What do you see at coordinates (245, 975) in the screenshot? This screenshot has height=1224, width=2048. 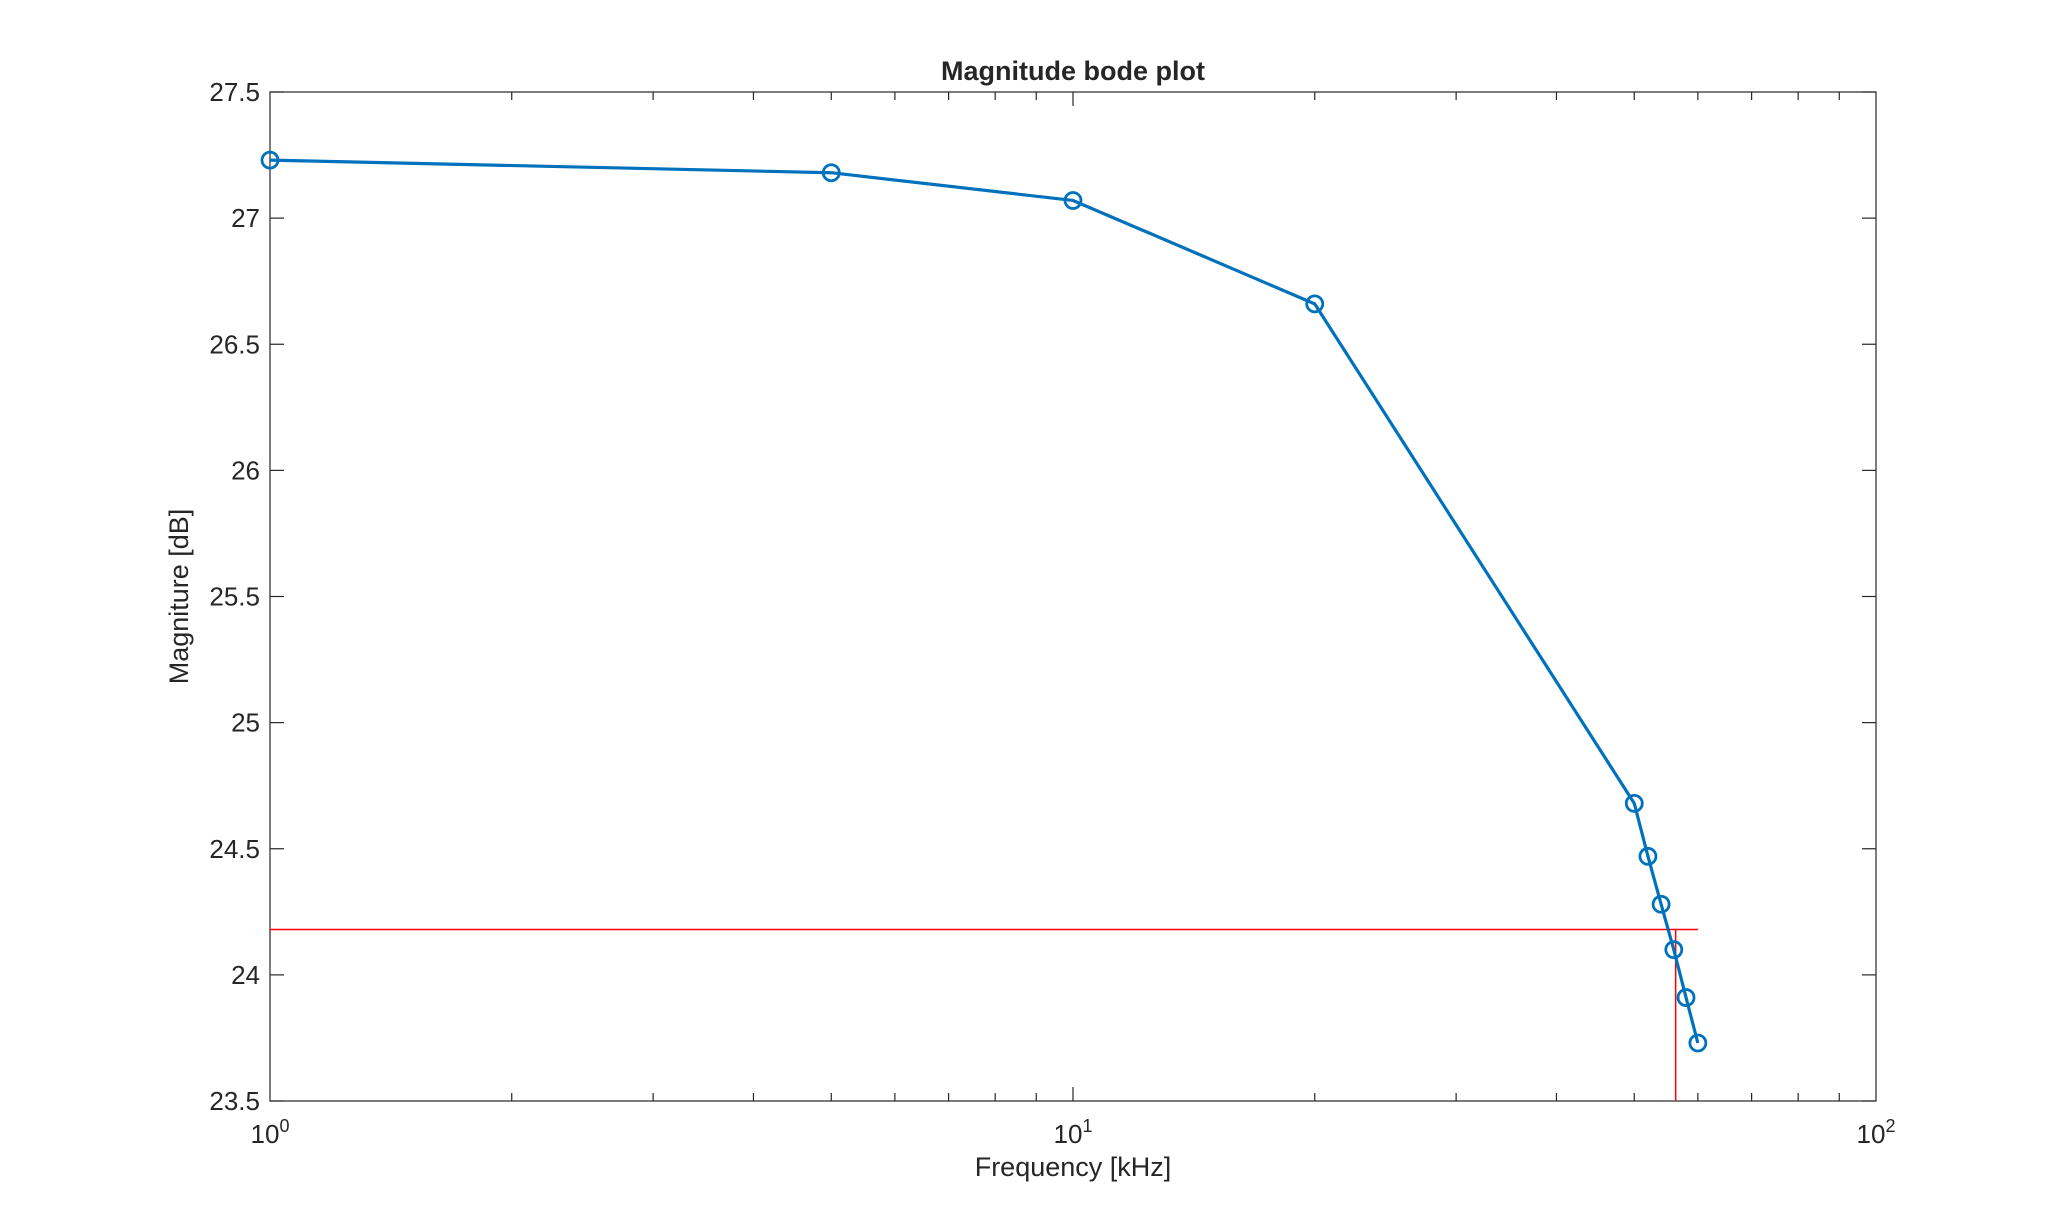 I see `y-tick-label: 24` at bounding box center [245, 975].